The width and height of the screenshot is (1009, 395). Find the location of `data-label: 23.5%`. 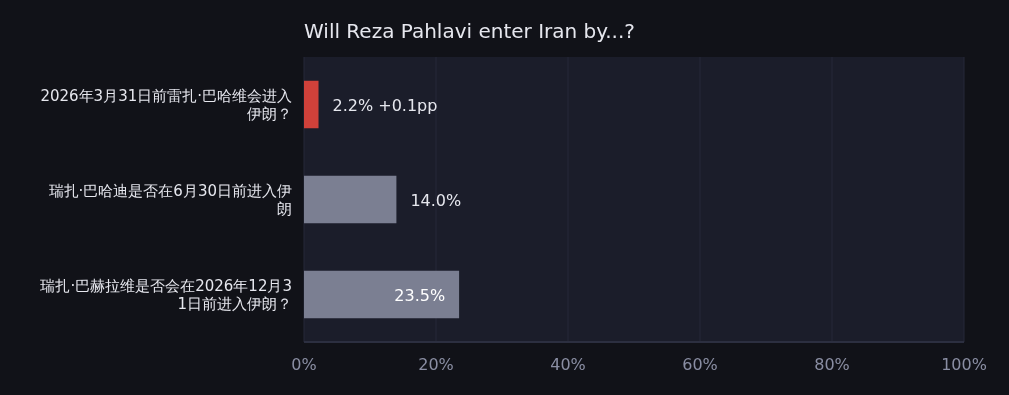

data-label: 23.5% is located at coordinates (420, 295).